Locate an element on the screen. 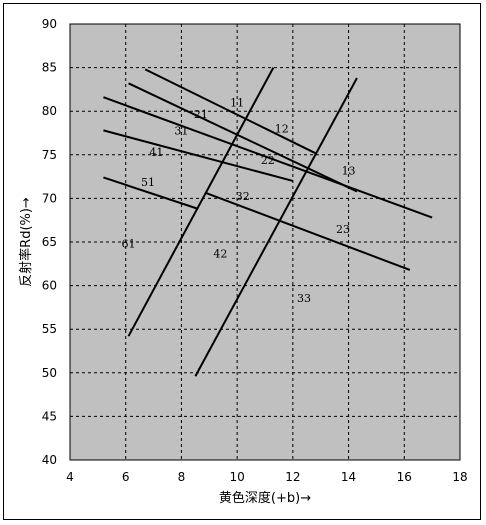  x-tick-label-1: 6 is located at coordinates (126, 477).